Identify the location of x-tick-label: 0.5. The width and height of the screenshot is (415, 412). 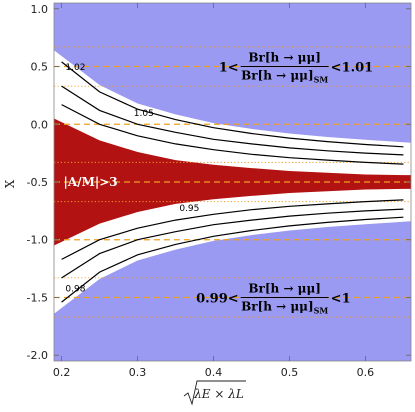
(290, 372).